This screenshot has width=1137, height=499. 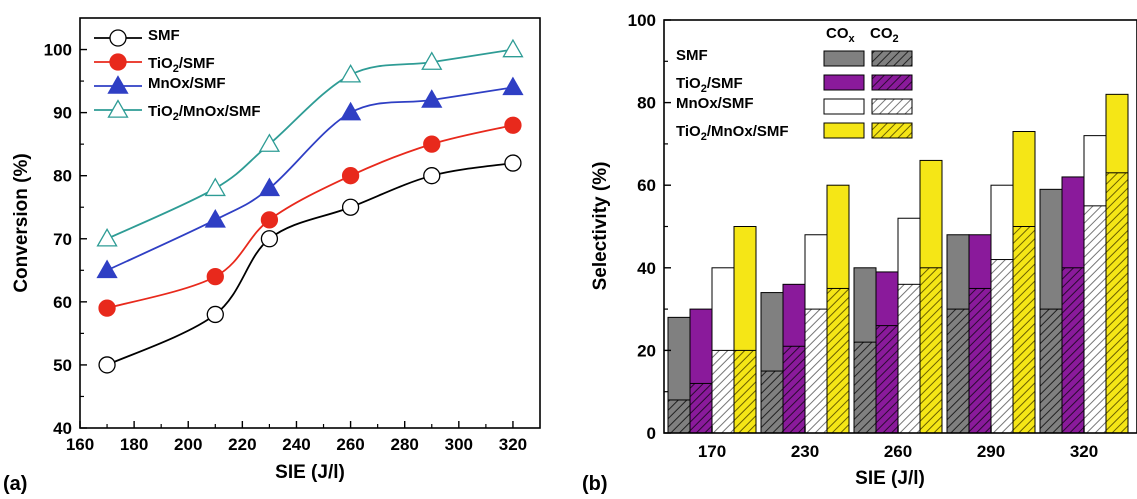 What do you see at coordinates (595, 484) in the screenshot?
I see `panel-b-label: (b)` at bounding box center [595, 484].